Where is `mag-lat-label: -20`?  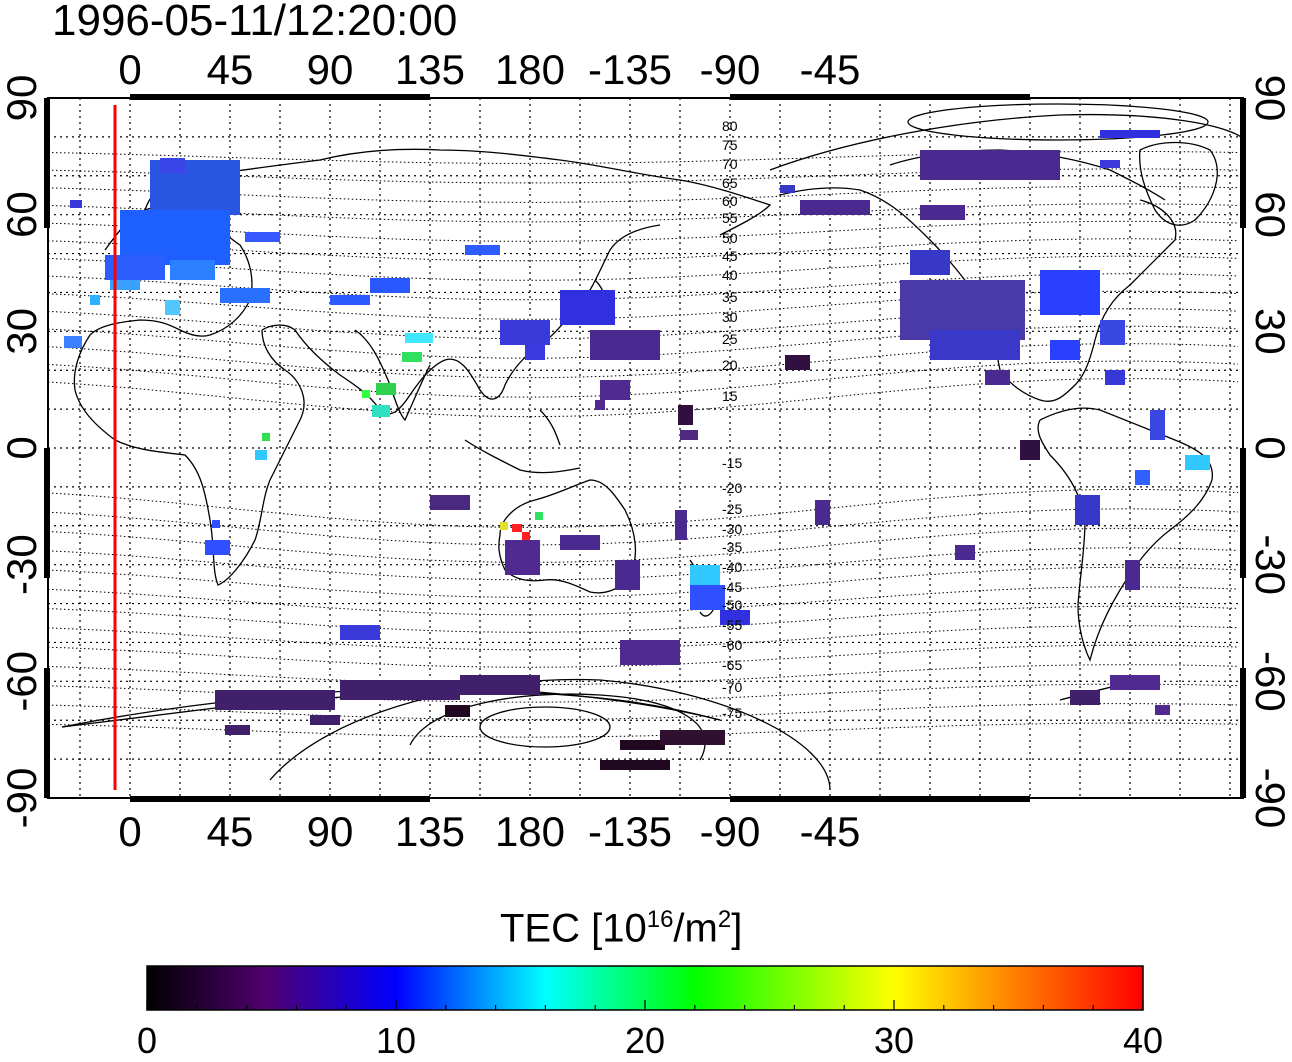 mag-lat-label: -20 is located at coordinates (732, 488).